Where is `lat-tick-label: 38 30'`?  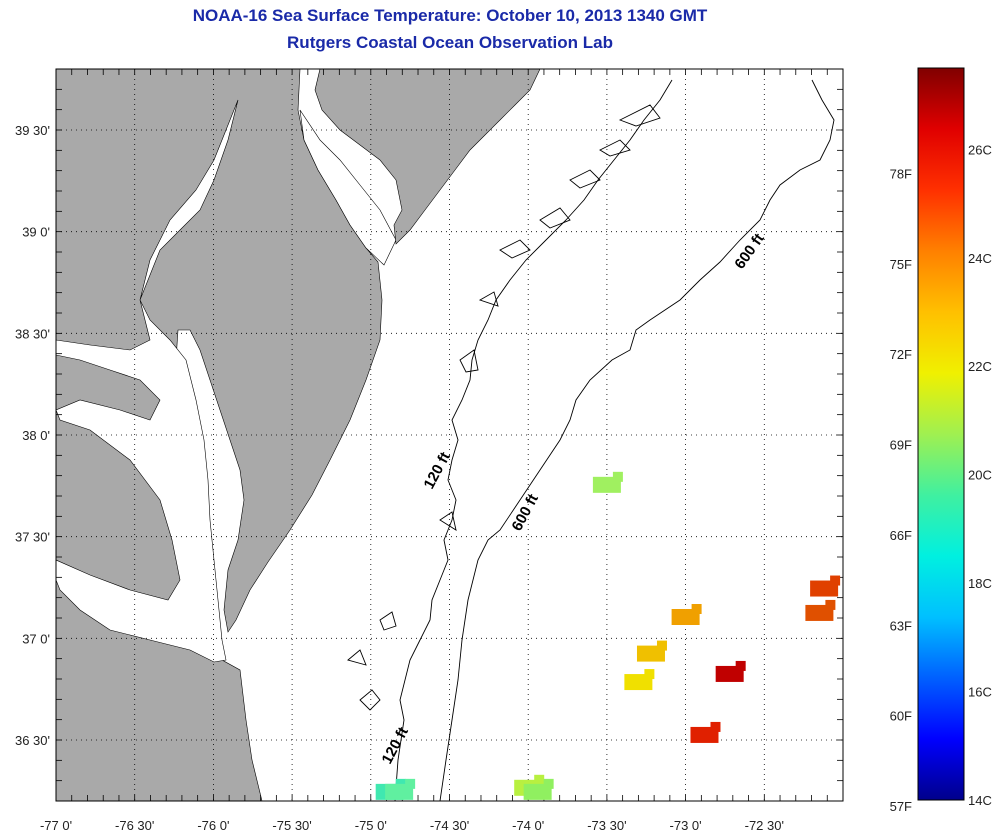 lat-tick-label: 38 30' is located at coordinates (32, 333).